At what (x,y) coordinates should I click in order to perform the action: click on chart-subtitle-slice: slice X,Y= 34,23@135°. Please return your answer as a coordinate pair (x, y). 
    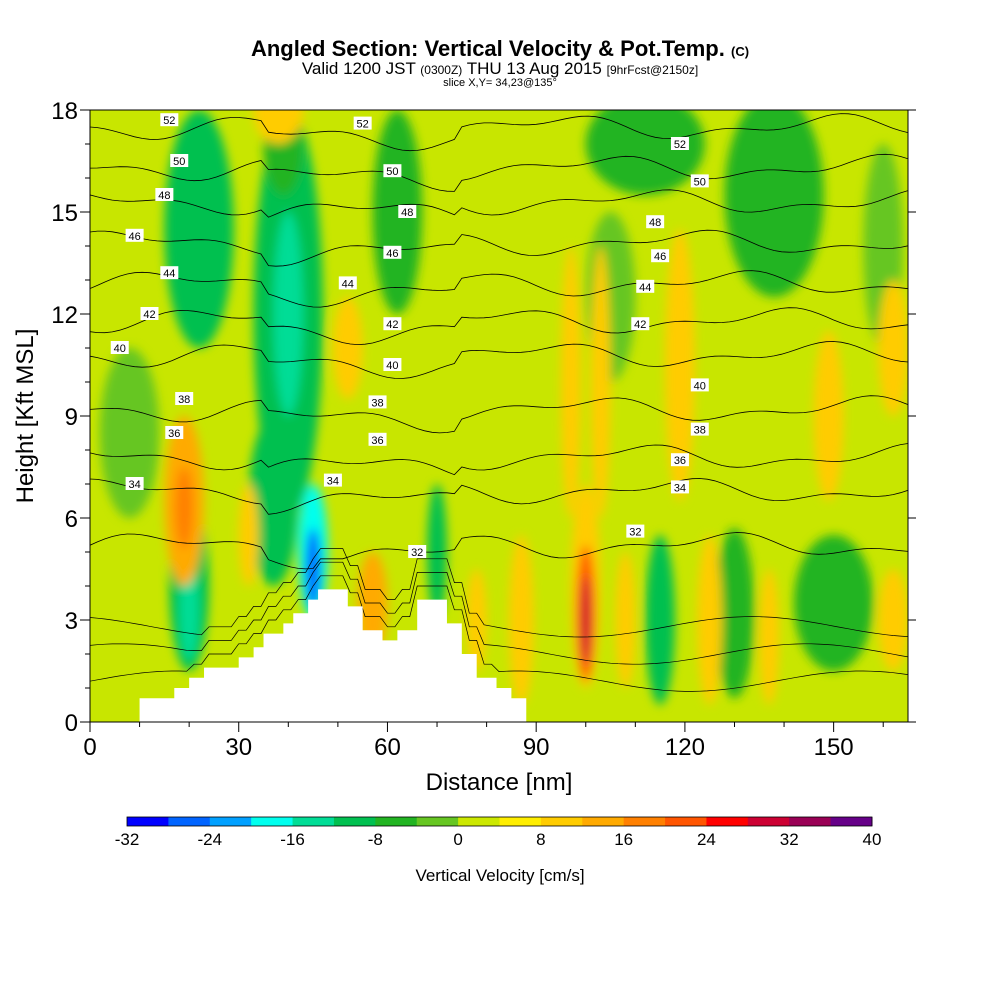
    Looking at the image, I should click on (500, 83).